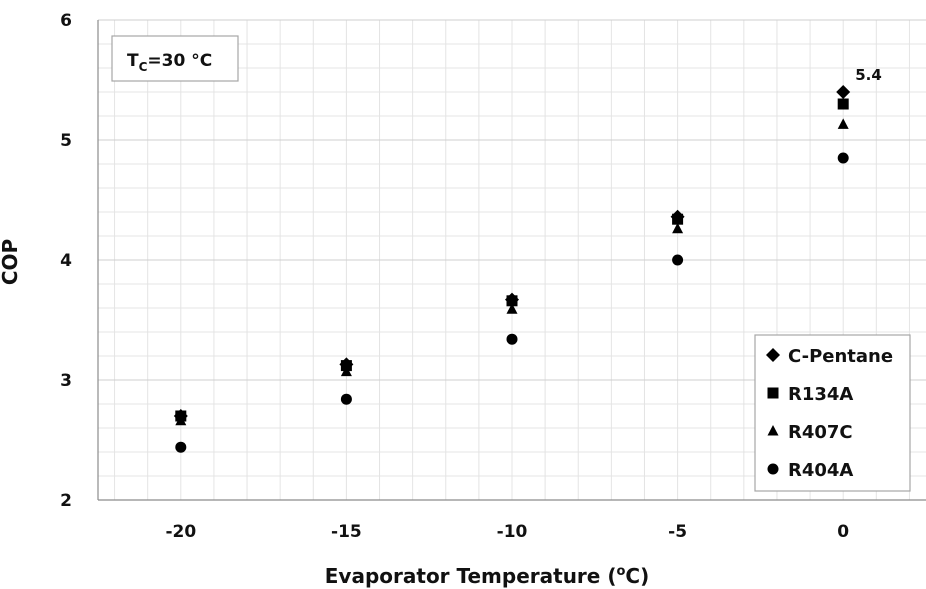  What do you see at coordinates (66, 381) in the screenshot?
I see `y-tick-label: 3` at bounding box center [66, 381].